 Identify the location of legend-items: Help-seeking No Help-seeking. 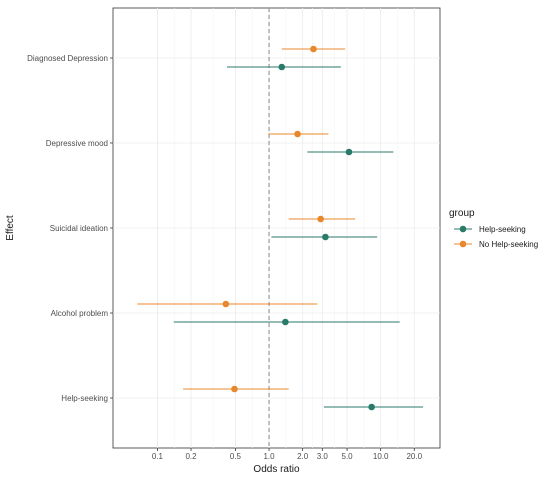
(496, 237).